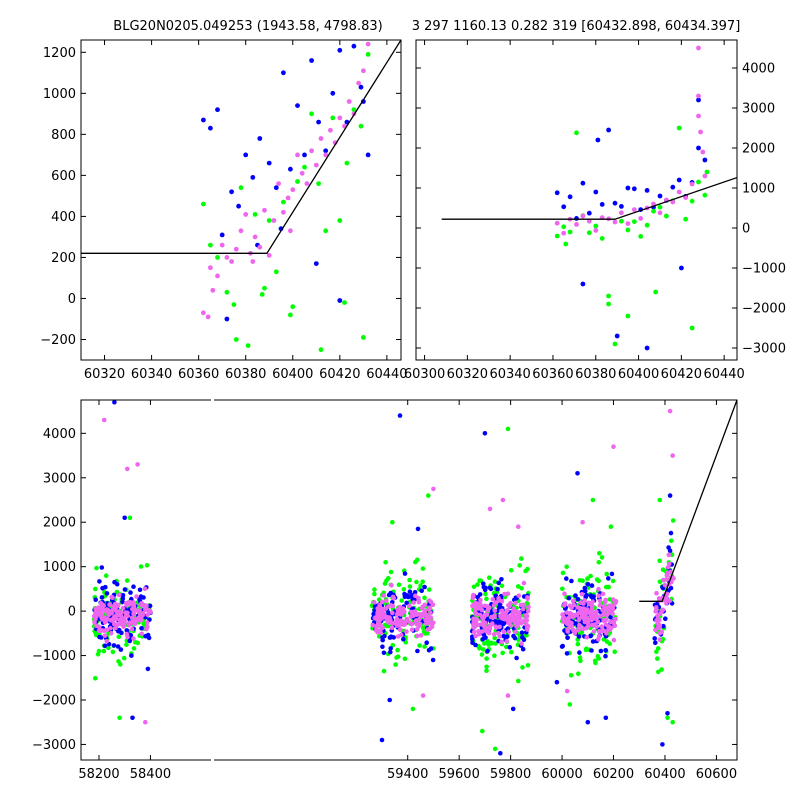 This screenshot has height=800, width=800. I want to click on axis-break, so click(212, 400).